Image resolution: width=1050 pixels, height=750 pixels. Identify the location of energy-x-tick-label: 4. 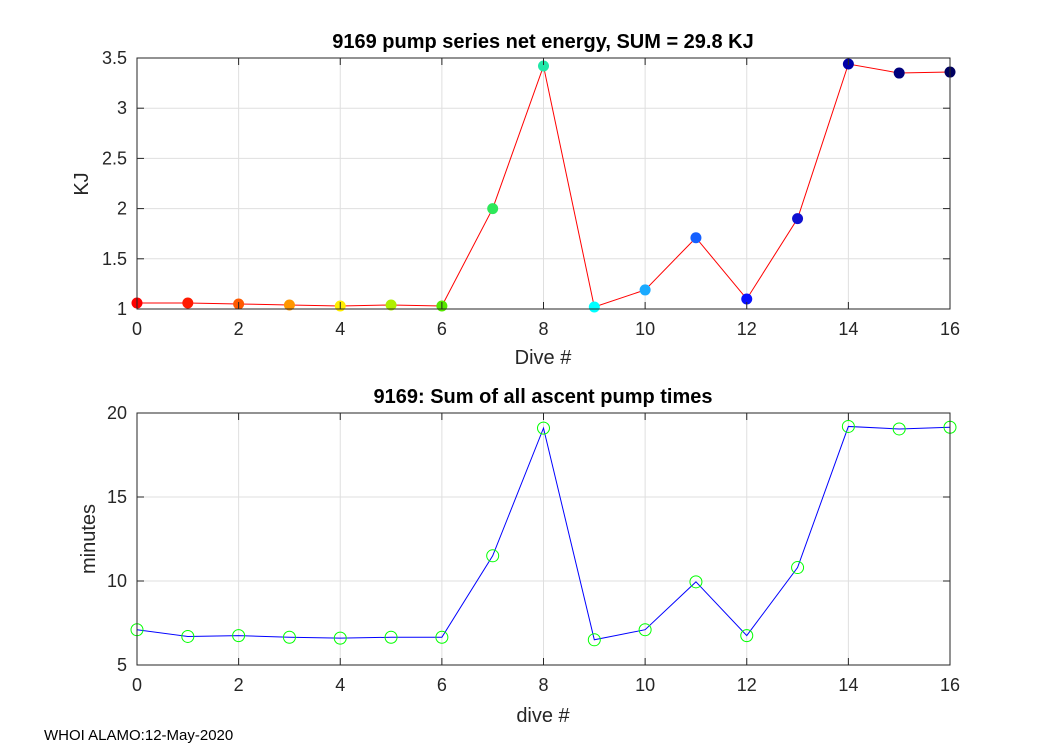
(340, 329).